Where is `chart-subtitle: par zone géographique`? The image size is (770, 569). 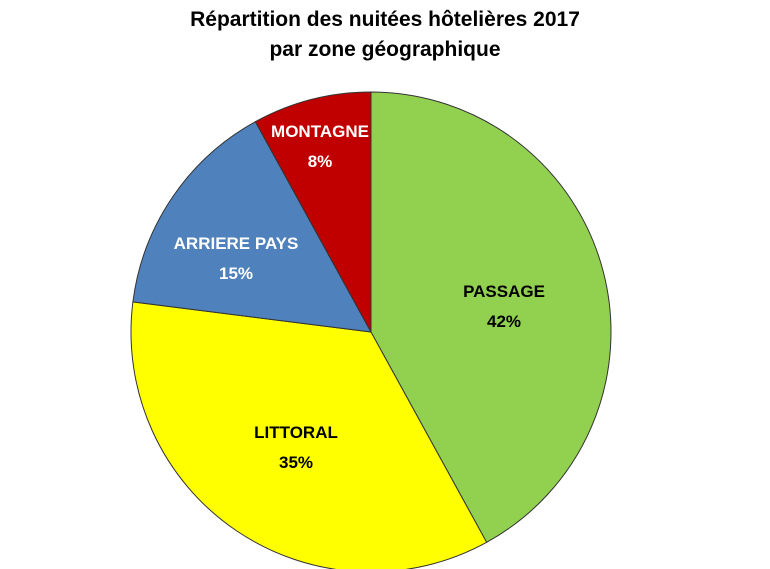 chart-subtitle: par zone géographique is located at coordinates (385, 49).